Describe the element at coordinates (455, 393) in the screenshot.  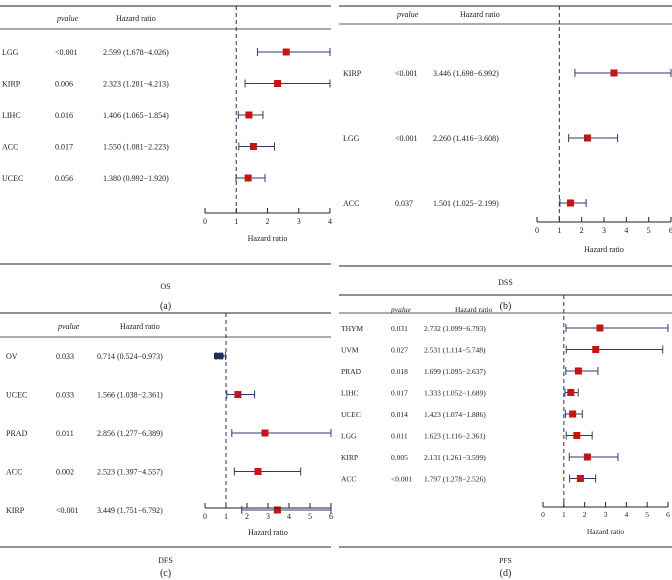
I see `row-hazard-ratio: 1.333 (1.052−1.689)` at that location.